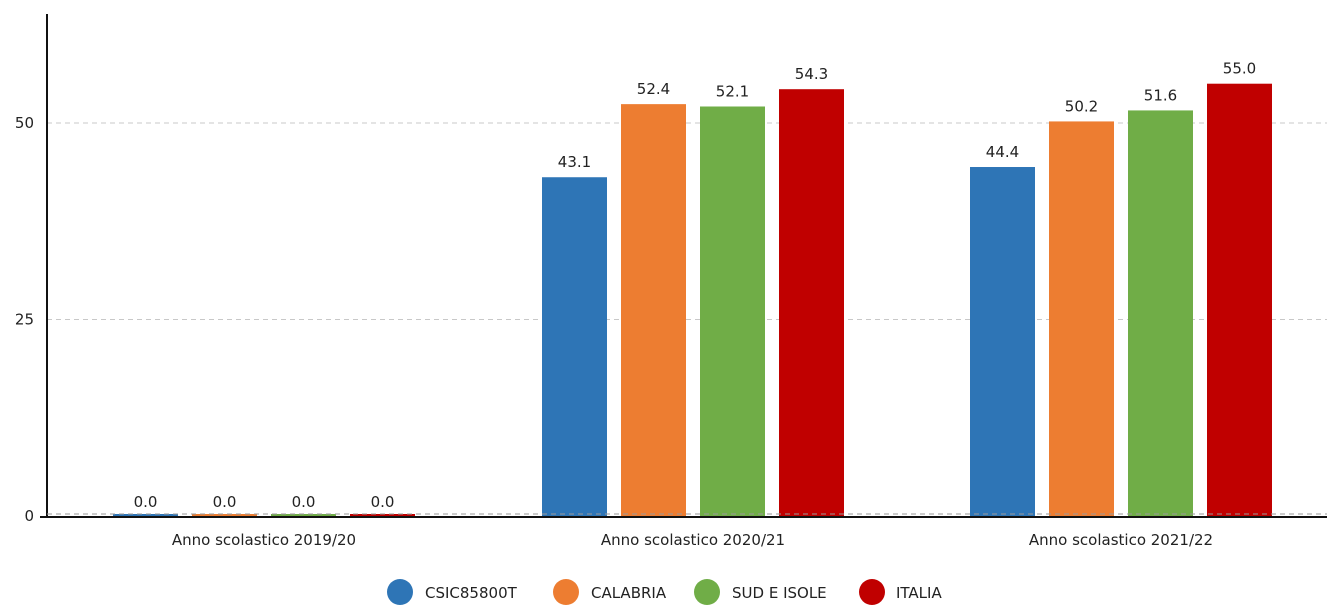 This screenshot has width=1327, height=606. I want to click on y-tick-label: 50, so click(24, 123).